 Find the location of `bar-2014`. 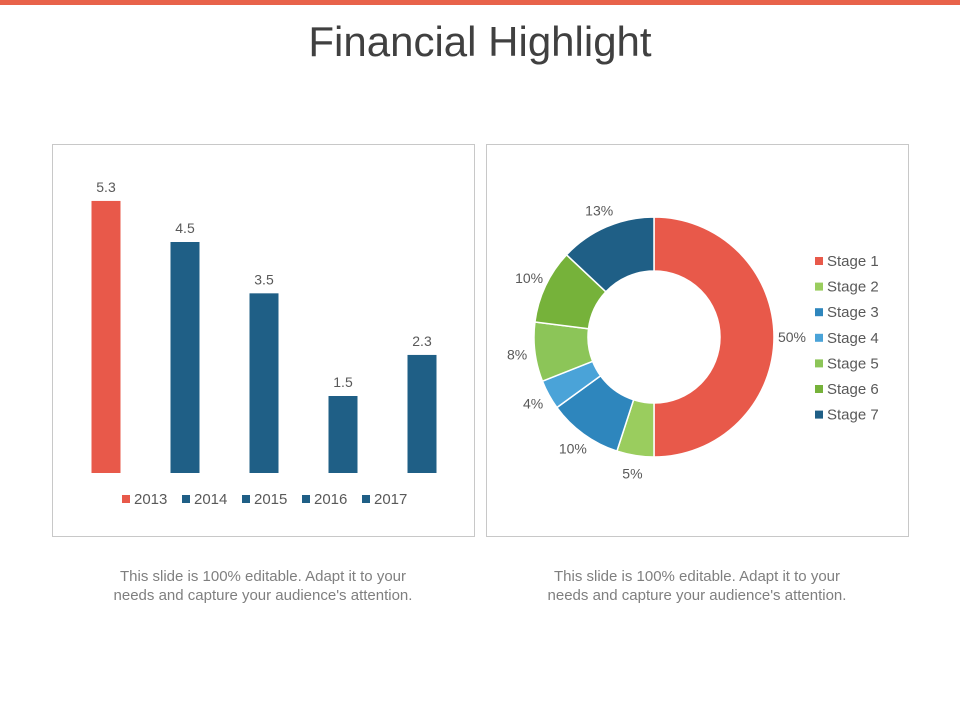

bar-2014 is located at coordinates (185, 357).